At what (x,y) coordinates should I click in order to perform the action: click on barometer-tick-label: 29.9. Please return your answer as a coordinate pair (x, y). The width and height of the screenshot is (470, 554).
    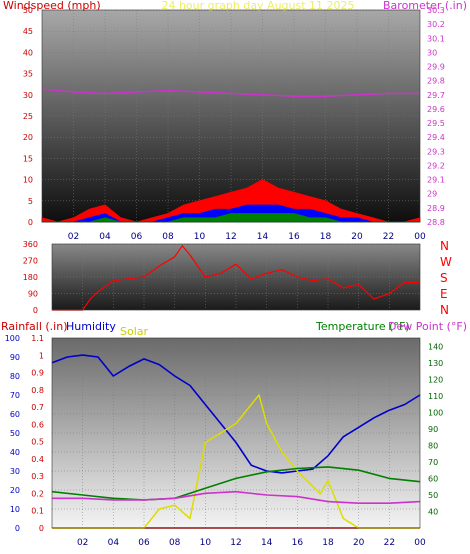
    Looking at the image, I should click on (436, 67).